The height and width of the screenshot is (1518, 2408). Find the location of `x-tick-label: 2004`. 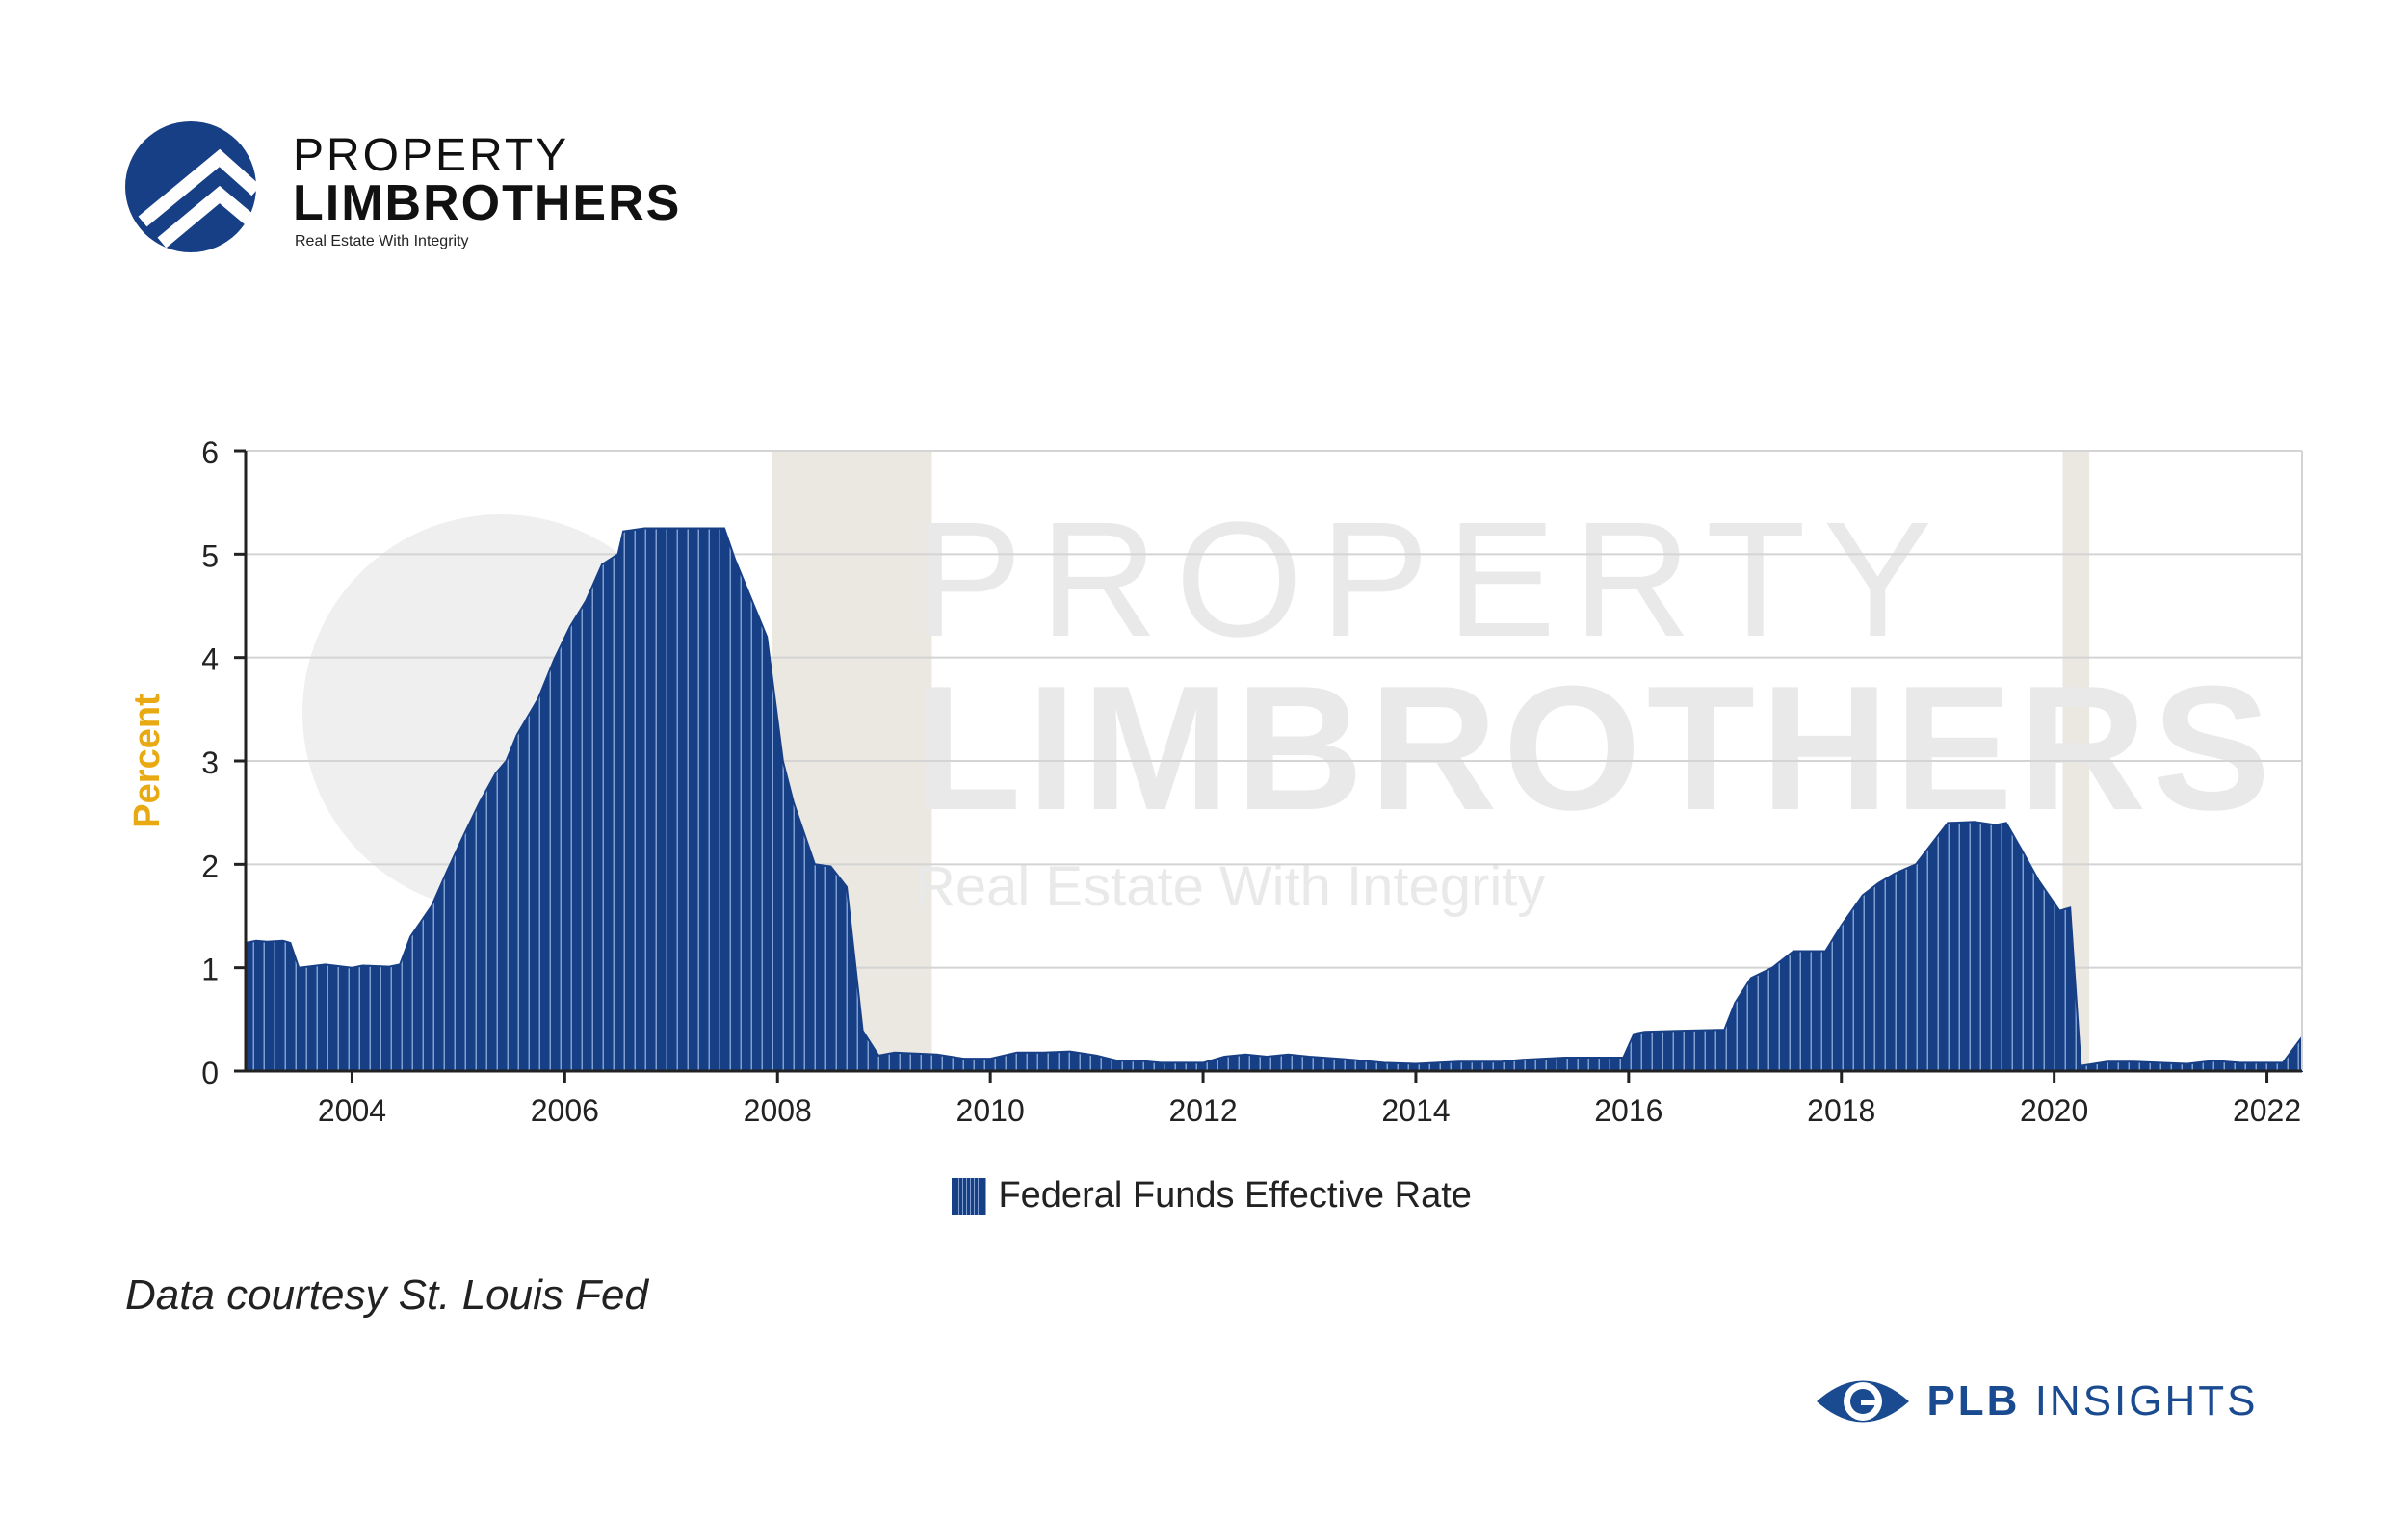

x-tick-label: 2004 is located at coordinates (352, 1110).